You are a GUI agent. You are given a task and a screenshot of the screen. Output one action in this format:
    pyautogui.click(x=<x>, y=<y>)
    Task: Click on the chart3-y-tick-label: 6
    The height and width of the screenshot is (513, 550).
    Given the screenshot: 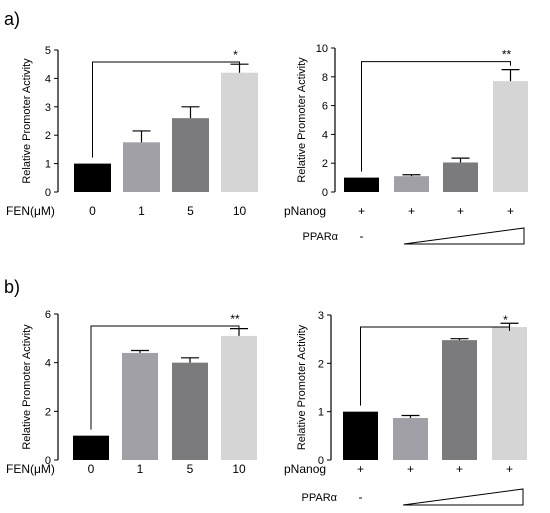 What is the action you would take?
    pyautogui.click(x=48, y=315)
    